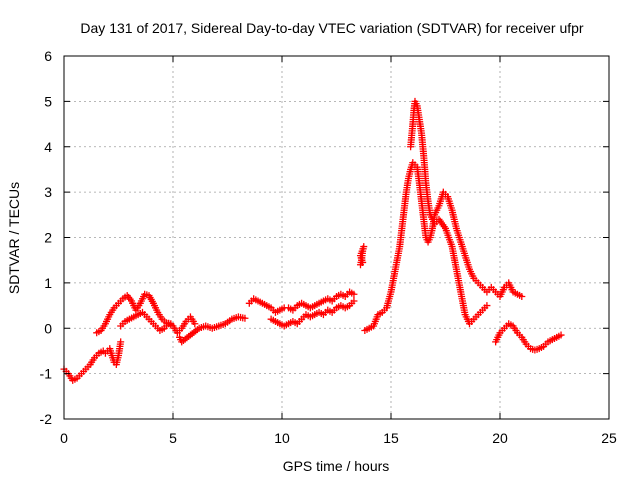 Image resolution: width=640 pixels, height=480 pixels. Describe the element at coordinates (48, 192) in the screenshot. I see `y-tick-label: 3` at that location.